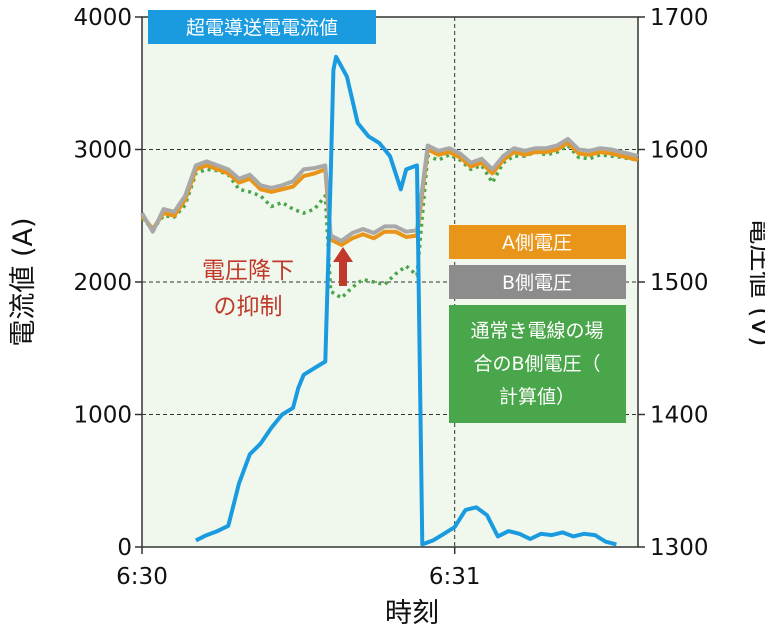  What do you see at coordinates (343, 266) in the screenshot?
I see `annotation-arrow` at bounding box center [343, 266].